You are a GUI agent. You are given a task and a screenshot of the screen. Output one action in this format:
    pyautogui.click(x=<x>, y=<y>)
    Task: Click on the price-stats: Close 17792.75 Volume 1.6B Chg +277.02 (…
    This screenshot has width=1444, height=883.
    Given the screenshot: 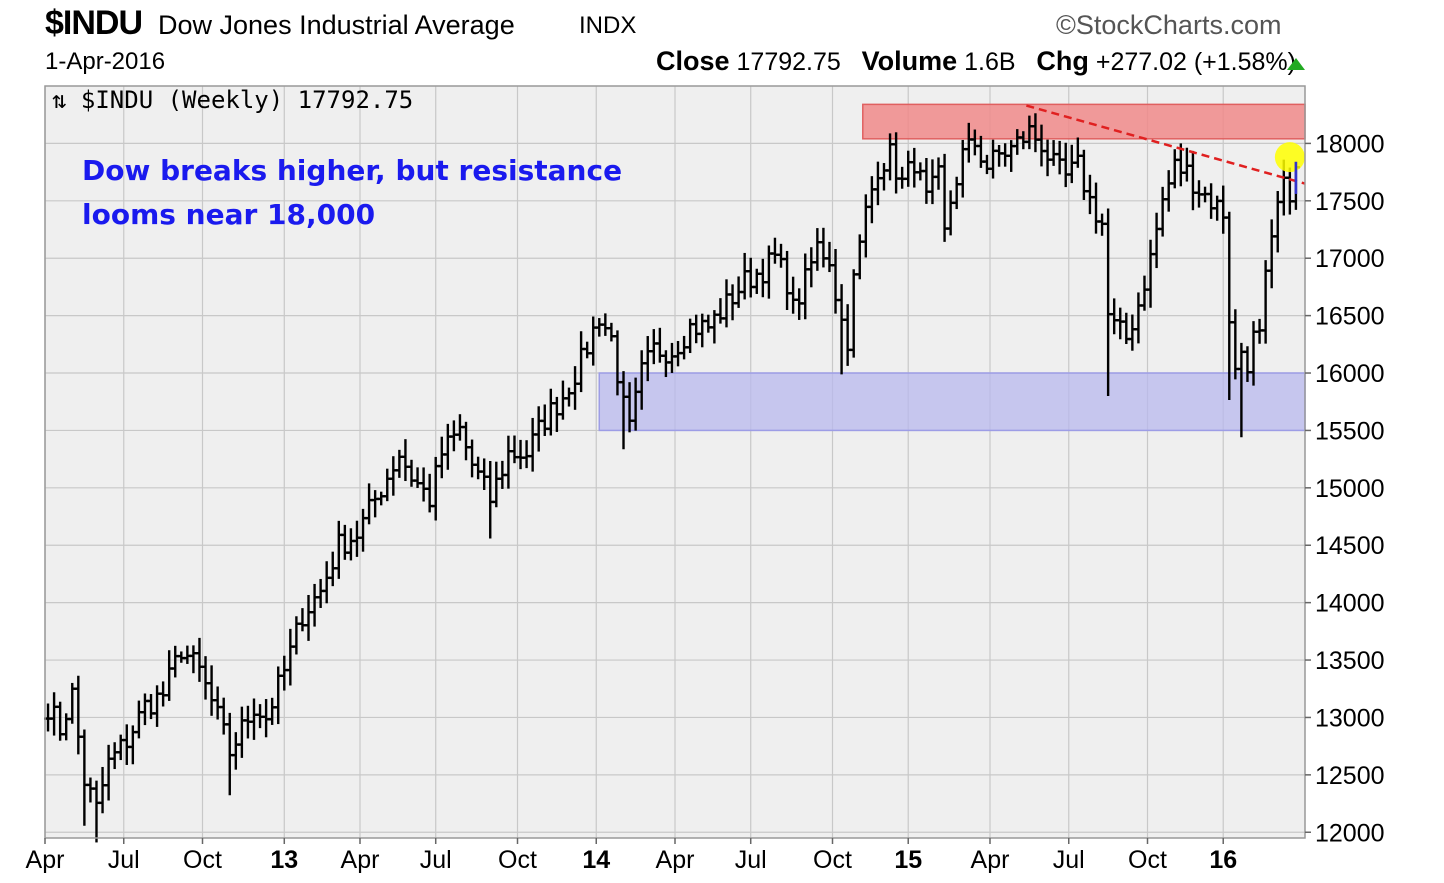 What is the action you would take?
    pyautogui.click(x=976, y=61)
    